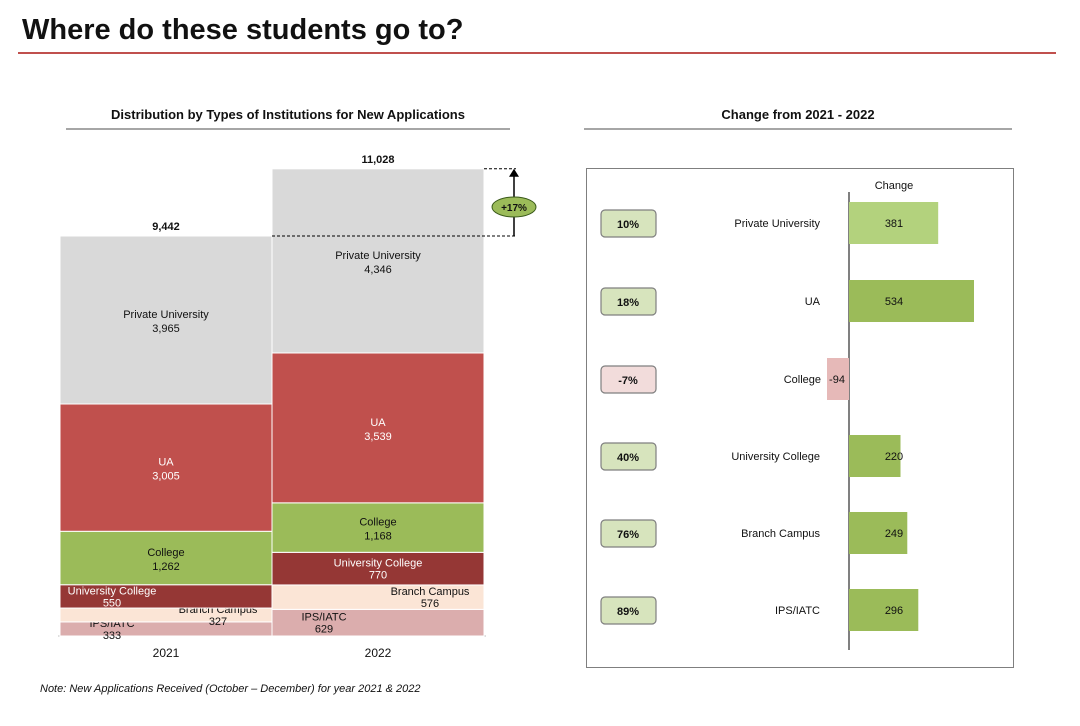 This screenshot has height=726, width=1080. What do you see at coordinates (377, 523) in the screenshot?
I see `segment-name-college-2022: College` at bounding box center [377, 523].